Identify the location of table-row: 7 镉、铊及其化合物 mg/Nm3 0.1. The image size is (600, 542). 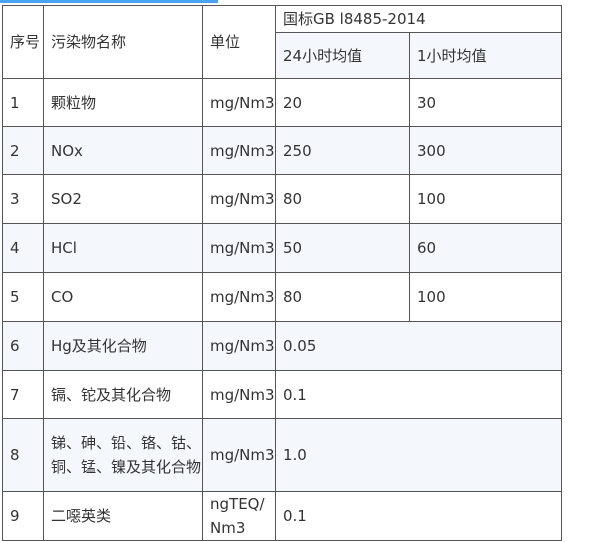
(282, 394).